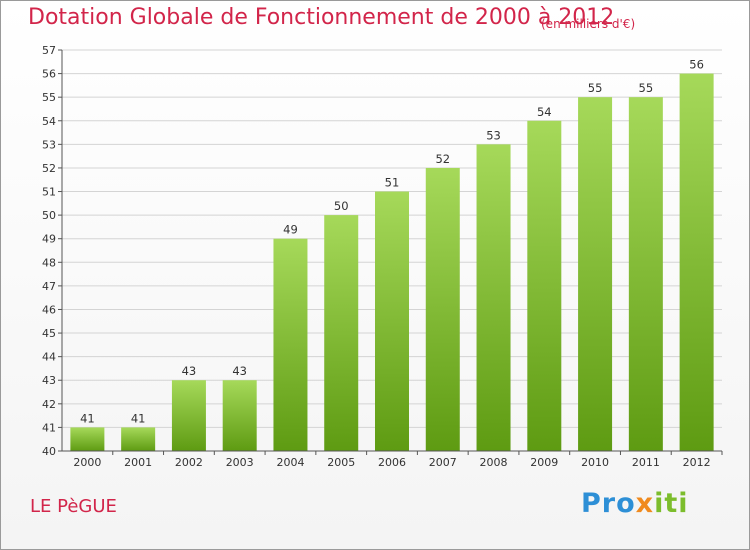 The width and height of the screenshot is (750, 550). I want to click on x-tick-label: 2003, so click(240, 462).